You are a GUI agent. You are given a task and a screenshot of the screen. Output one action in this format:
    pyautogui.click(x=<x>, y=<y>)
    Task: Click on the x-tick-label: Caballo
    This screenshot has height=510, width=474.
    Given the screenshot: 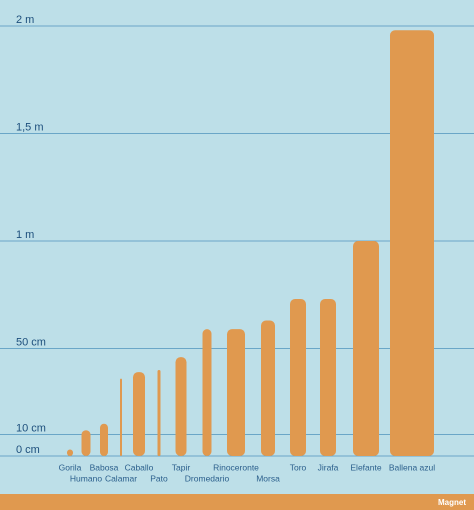 What is the action you would take?
    pyautogui.click(x=139, y=467)
    